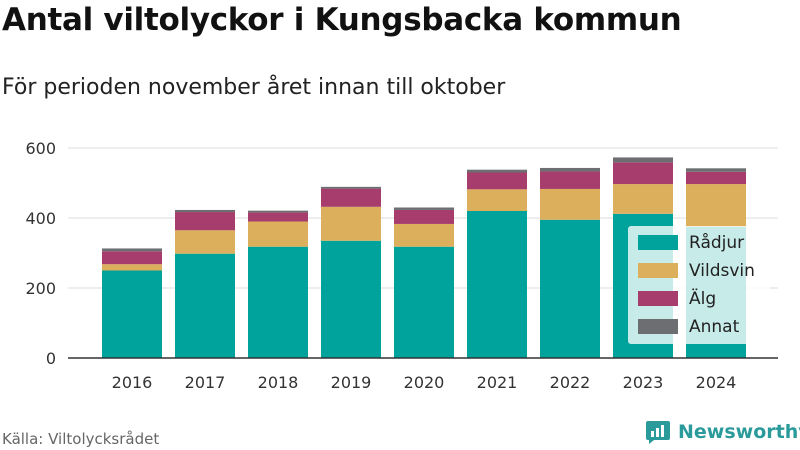 Image resolution: width=800 pixels, height=450 pixels. Describe the element at coordinates (739, 432) in the screenshot. I see `brand-name: Newsworthy` at that location.